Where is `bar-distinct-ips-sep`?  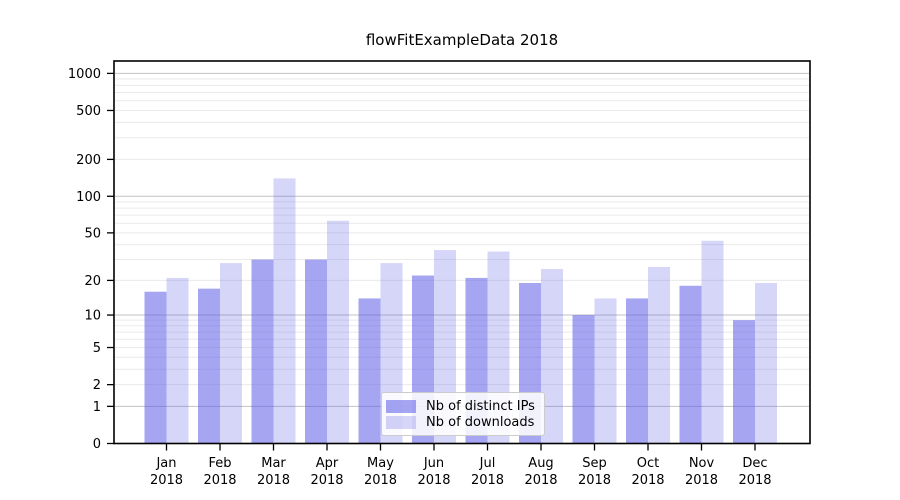
bar-distinct-ips-sep is located at coordinates (583, 379).